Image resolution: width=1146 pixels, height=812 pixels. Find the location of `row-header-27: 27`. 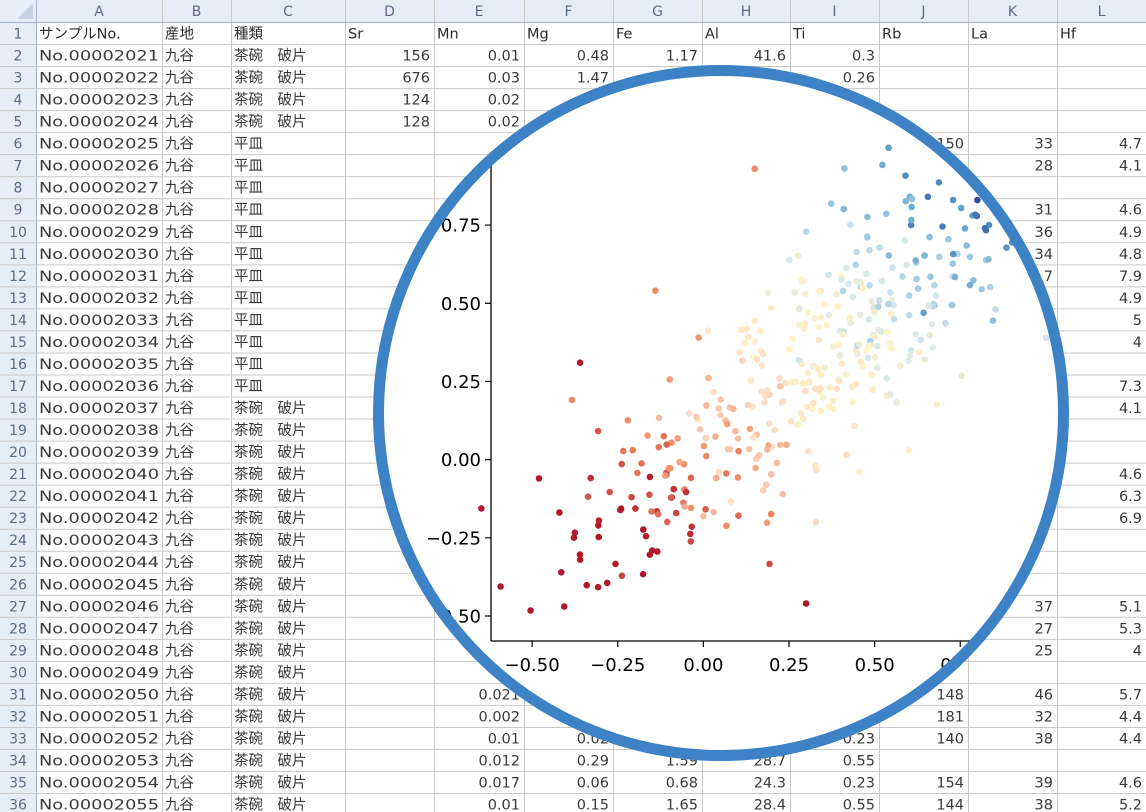

row-header-27: 27 is located at coordinates (18, 607).